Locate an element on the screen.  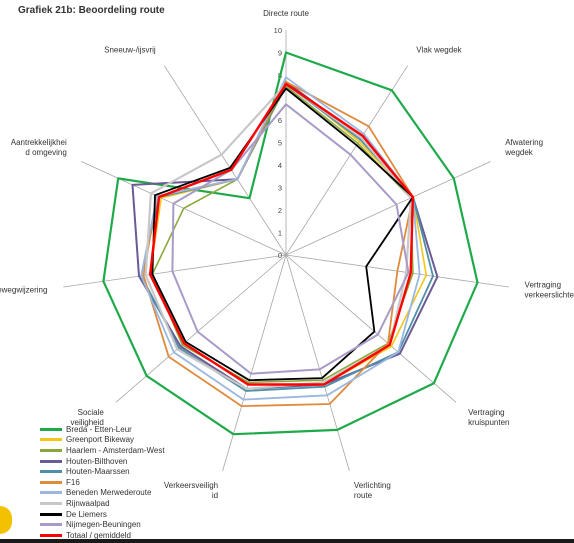
axis-label: Sneeuw-/ijsvrij is located at coordinates (130, 49).